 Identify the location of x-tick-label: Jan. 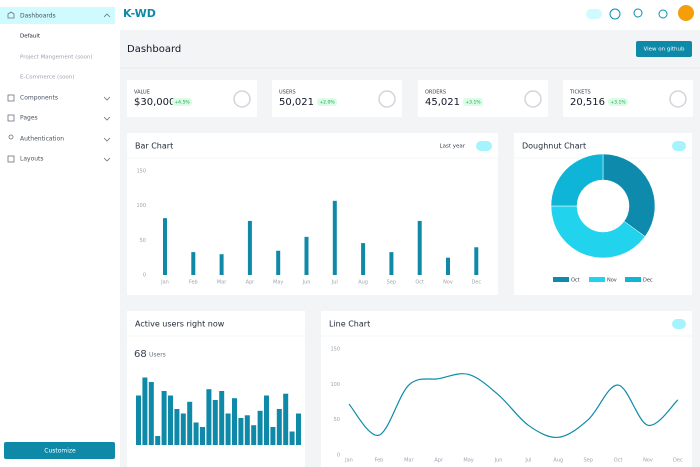
(164, 283).